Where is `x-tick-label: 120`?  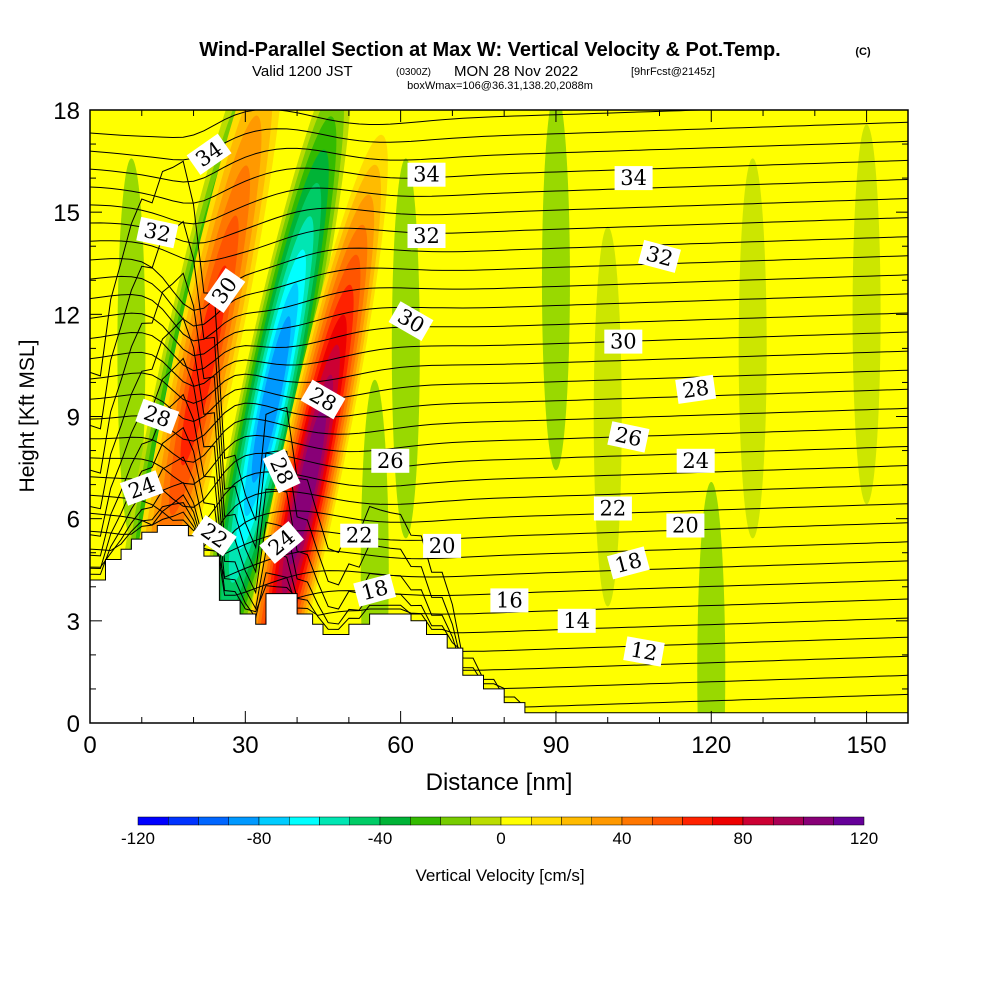 x-tick-label: 120 is located at coordinates (711, 745).